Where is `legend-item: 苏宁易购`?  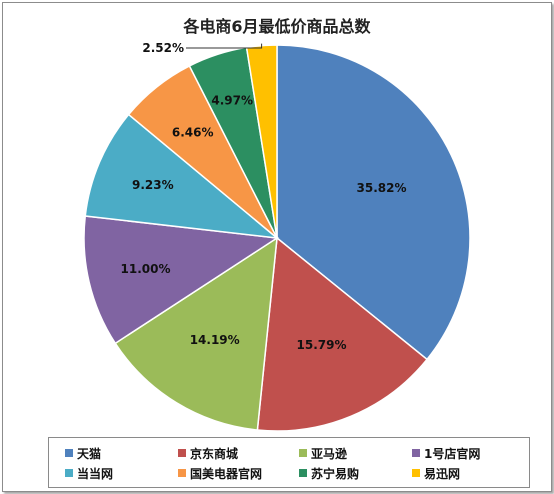
legend-item: 苏宁易购 is located at coordinates (329, 473).